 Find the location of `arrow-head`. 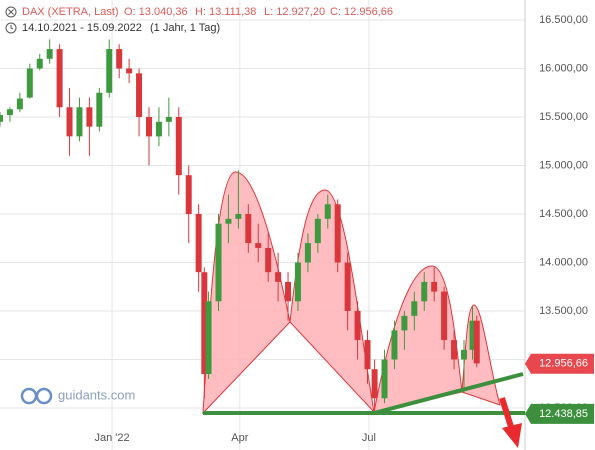

arrow-head is located at coordinates (512, 435).